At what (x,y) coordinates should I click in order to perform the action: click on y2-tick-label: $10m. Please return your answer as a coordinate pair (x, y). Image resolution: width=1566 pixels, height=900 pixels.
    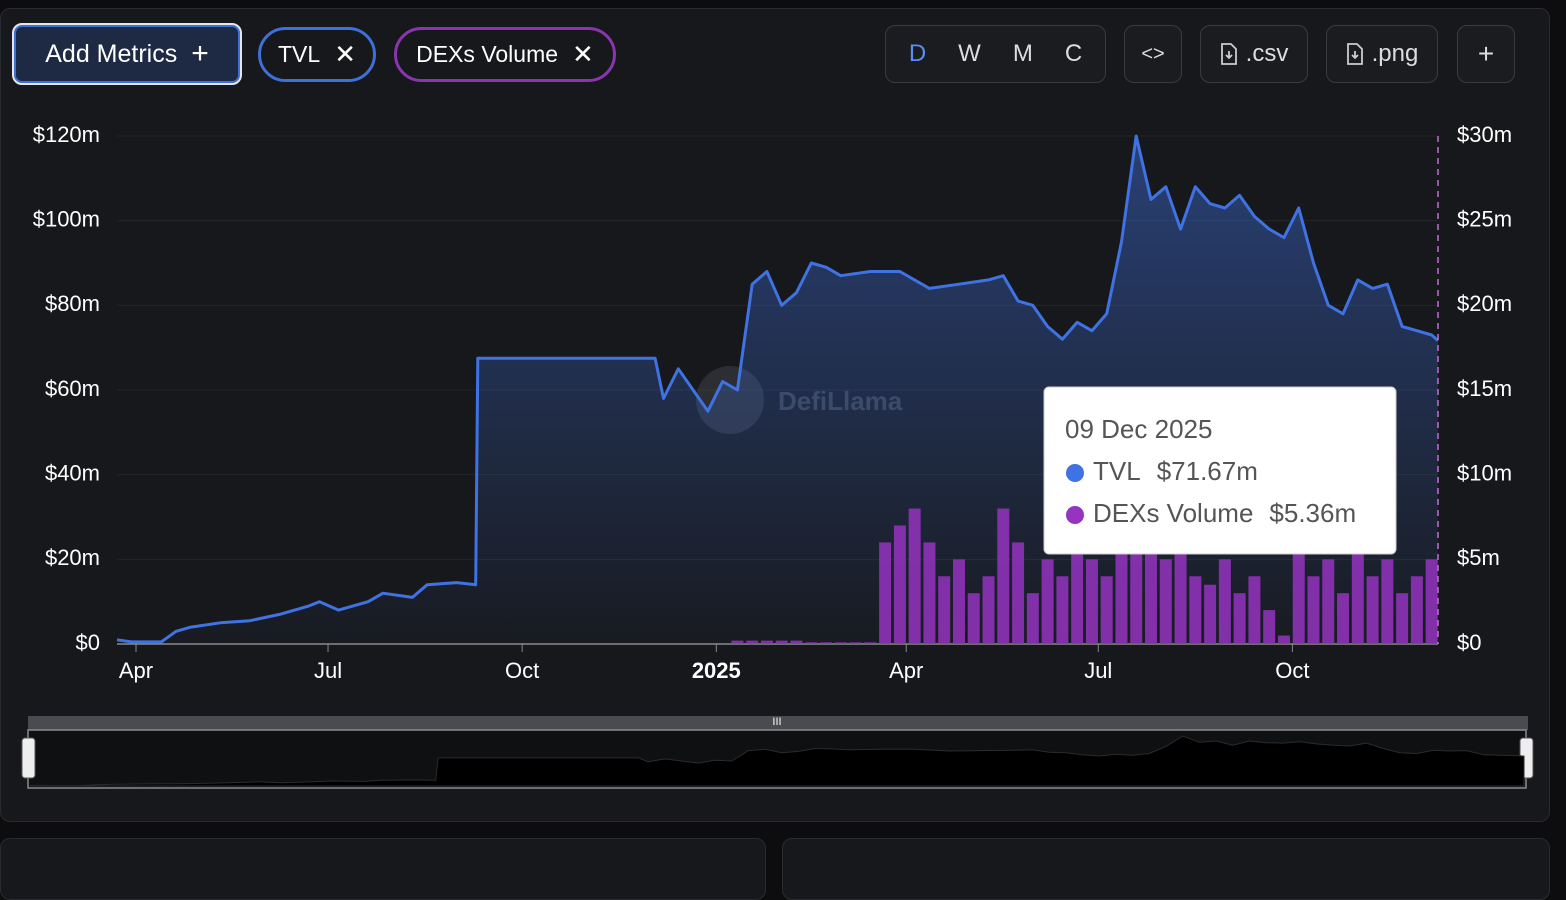
    Looking at the image, I should click on (1484, 472).